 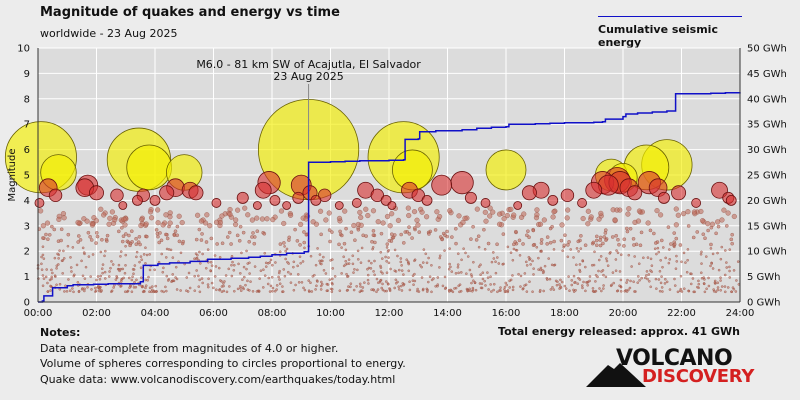 I want to click on y2-tick-label: 45 GWh, so click(x=767, y=74).